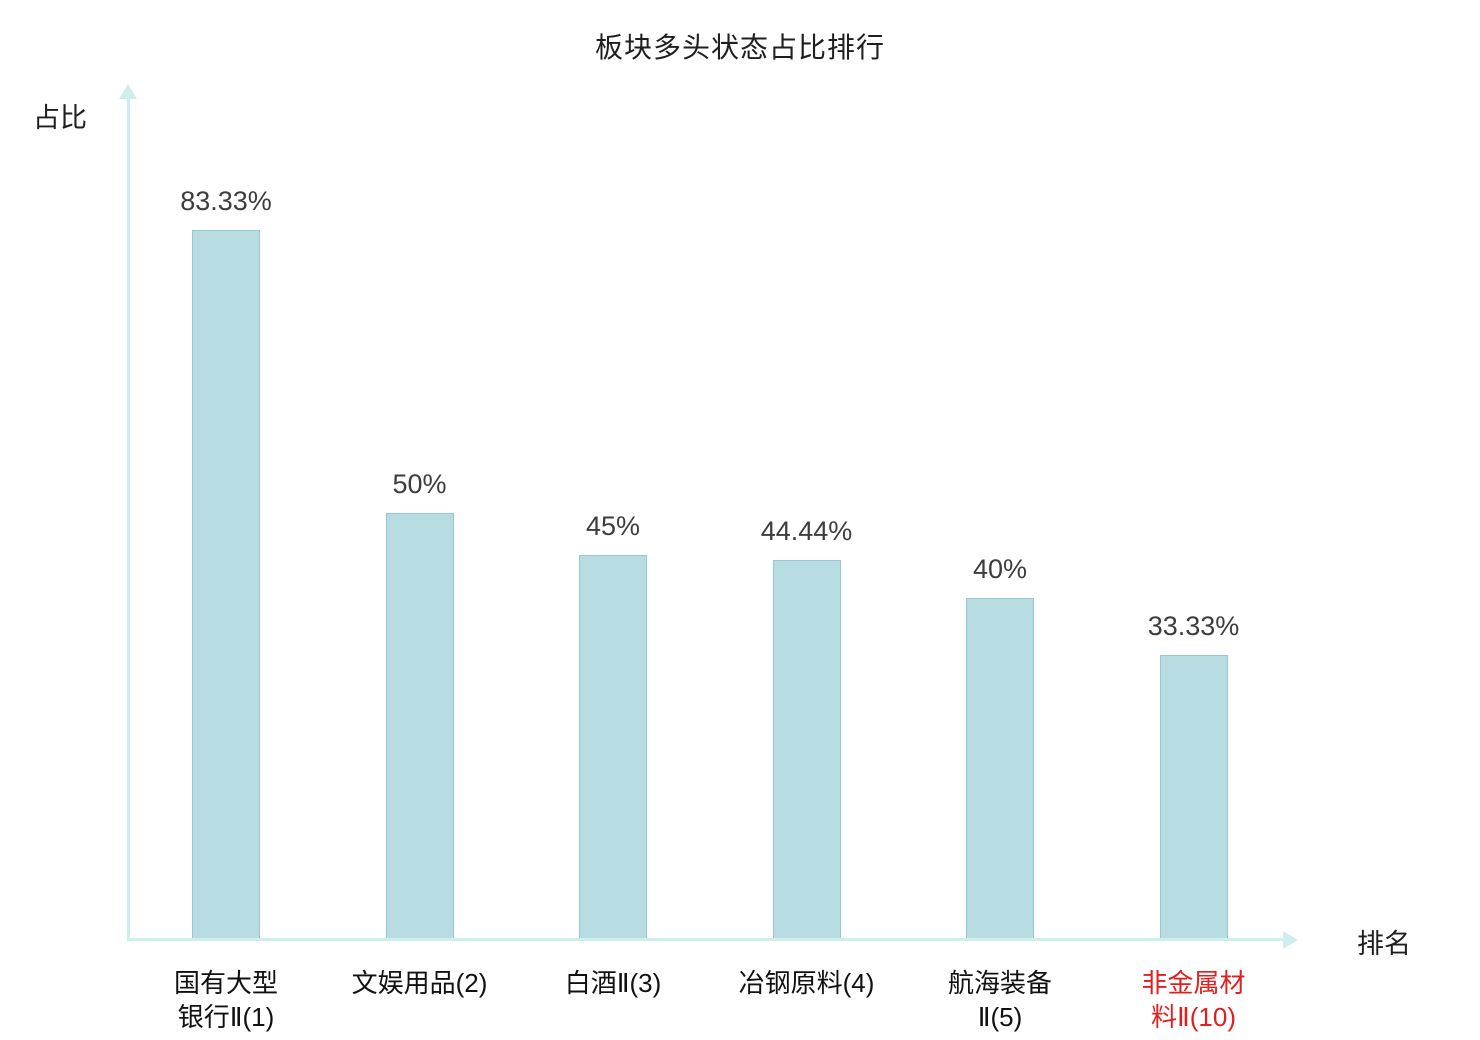 The height and width of the screenshot is (1040, 1480). Describe the element at coordinates (1193, 626) in the screenshot. I see `bar-value-label-6: 33.33%` at that location.